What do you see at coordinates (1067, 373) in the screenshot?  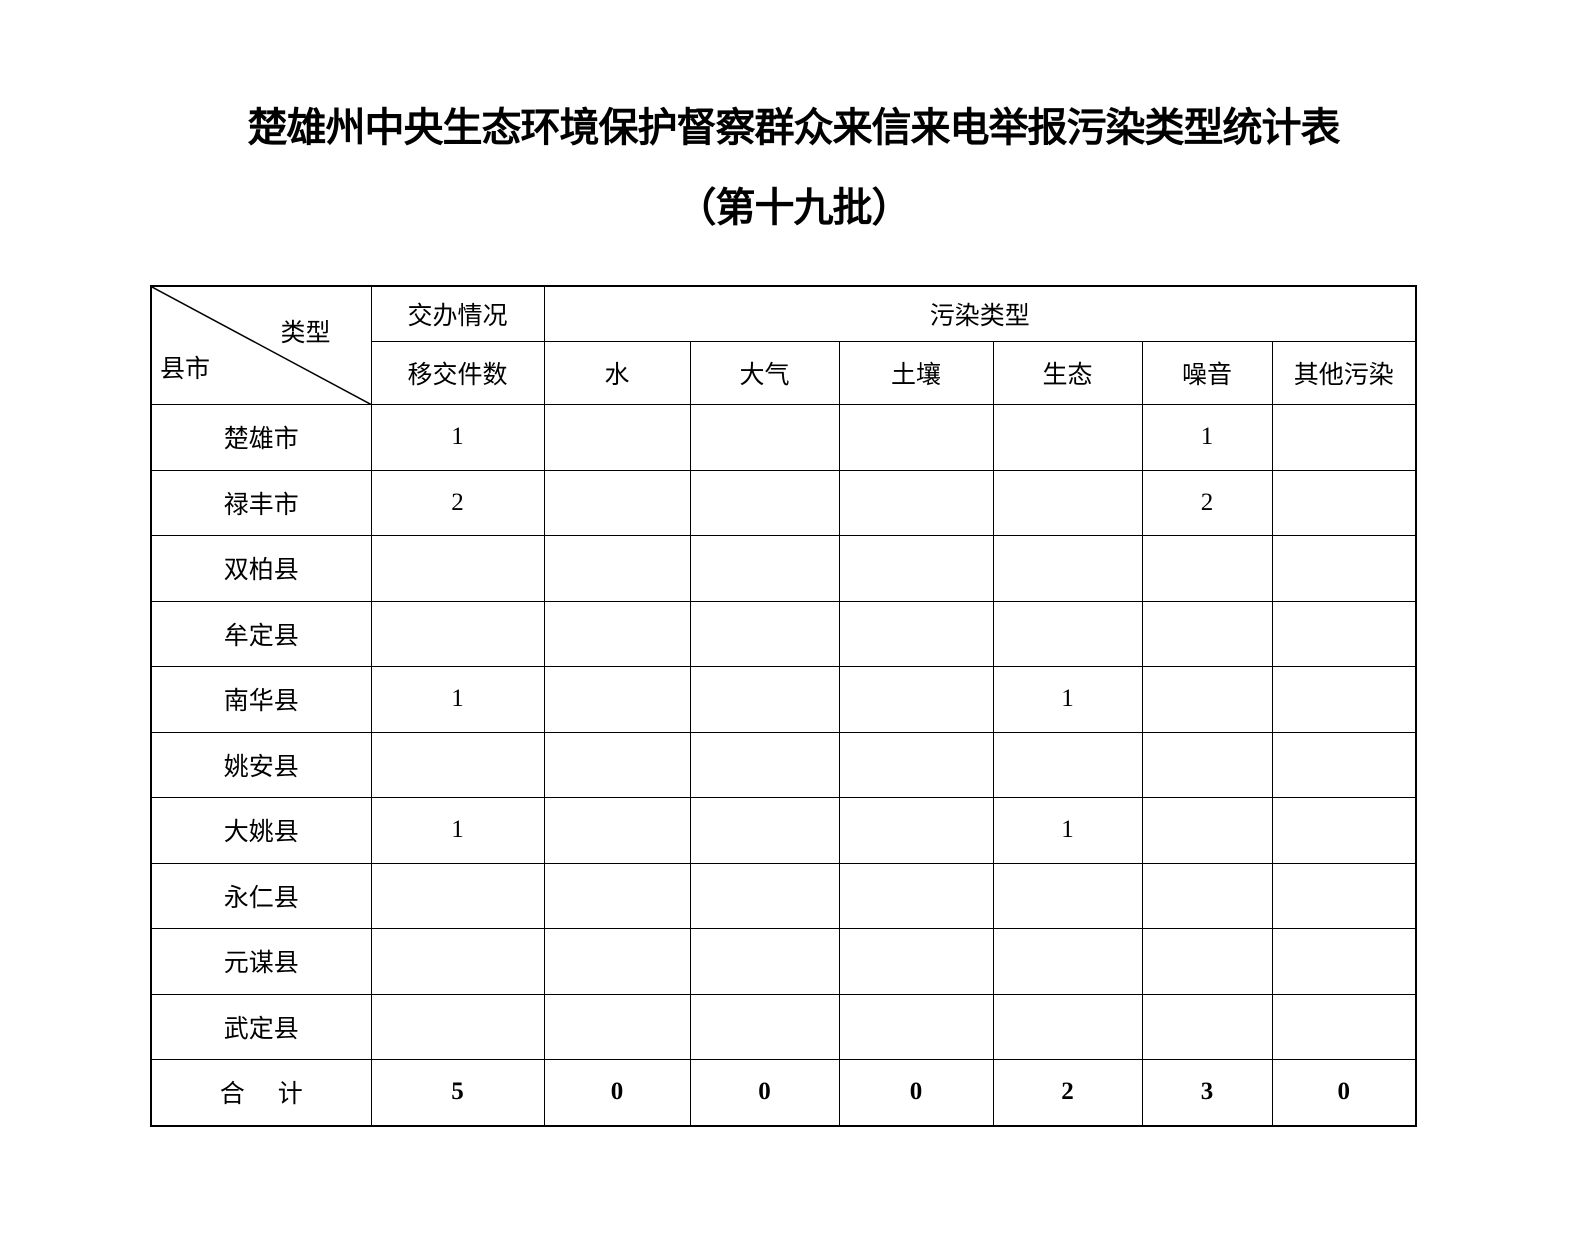 I see `column-header: 生态` at bounding box center [1067, 373].